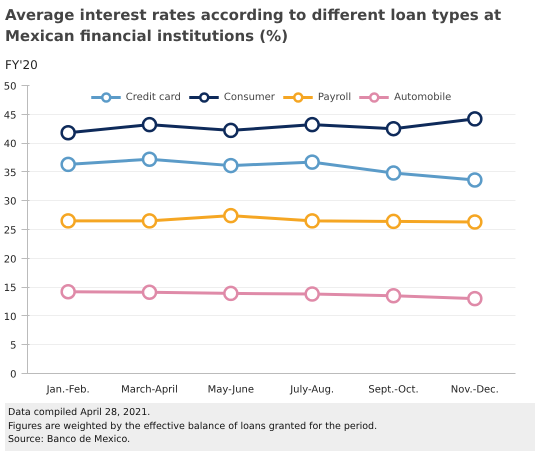 This screenshot has height=458, width=536. I want to click on text: Data compiled April 28, 2021., so click(79, 412).